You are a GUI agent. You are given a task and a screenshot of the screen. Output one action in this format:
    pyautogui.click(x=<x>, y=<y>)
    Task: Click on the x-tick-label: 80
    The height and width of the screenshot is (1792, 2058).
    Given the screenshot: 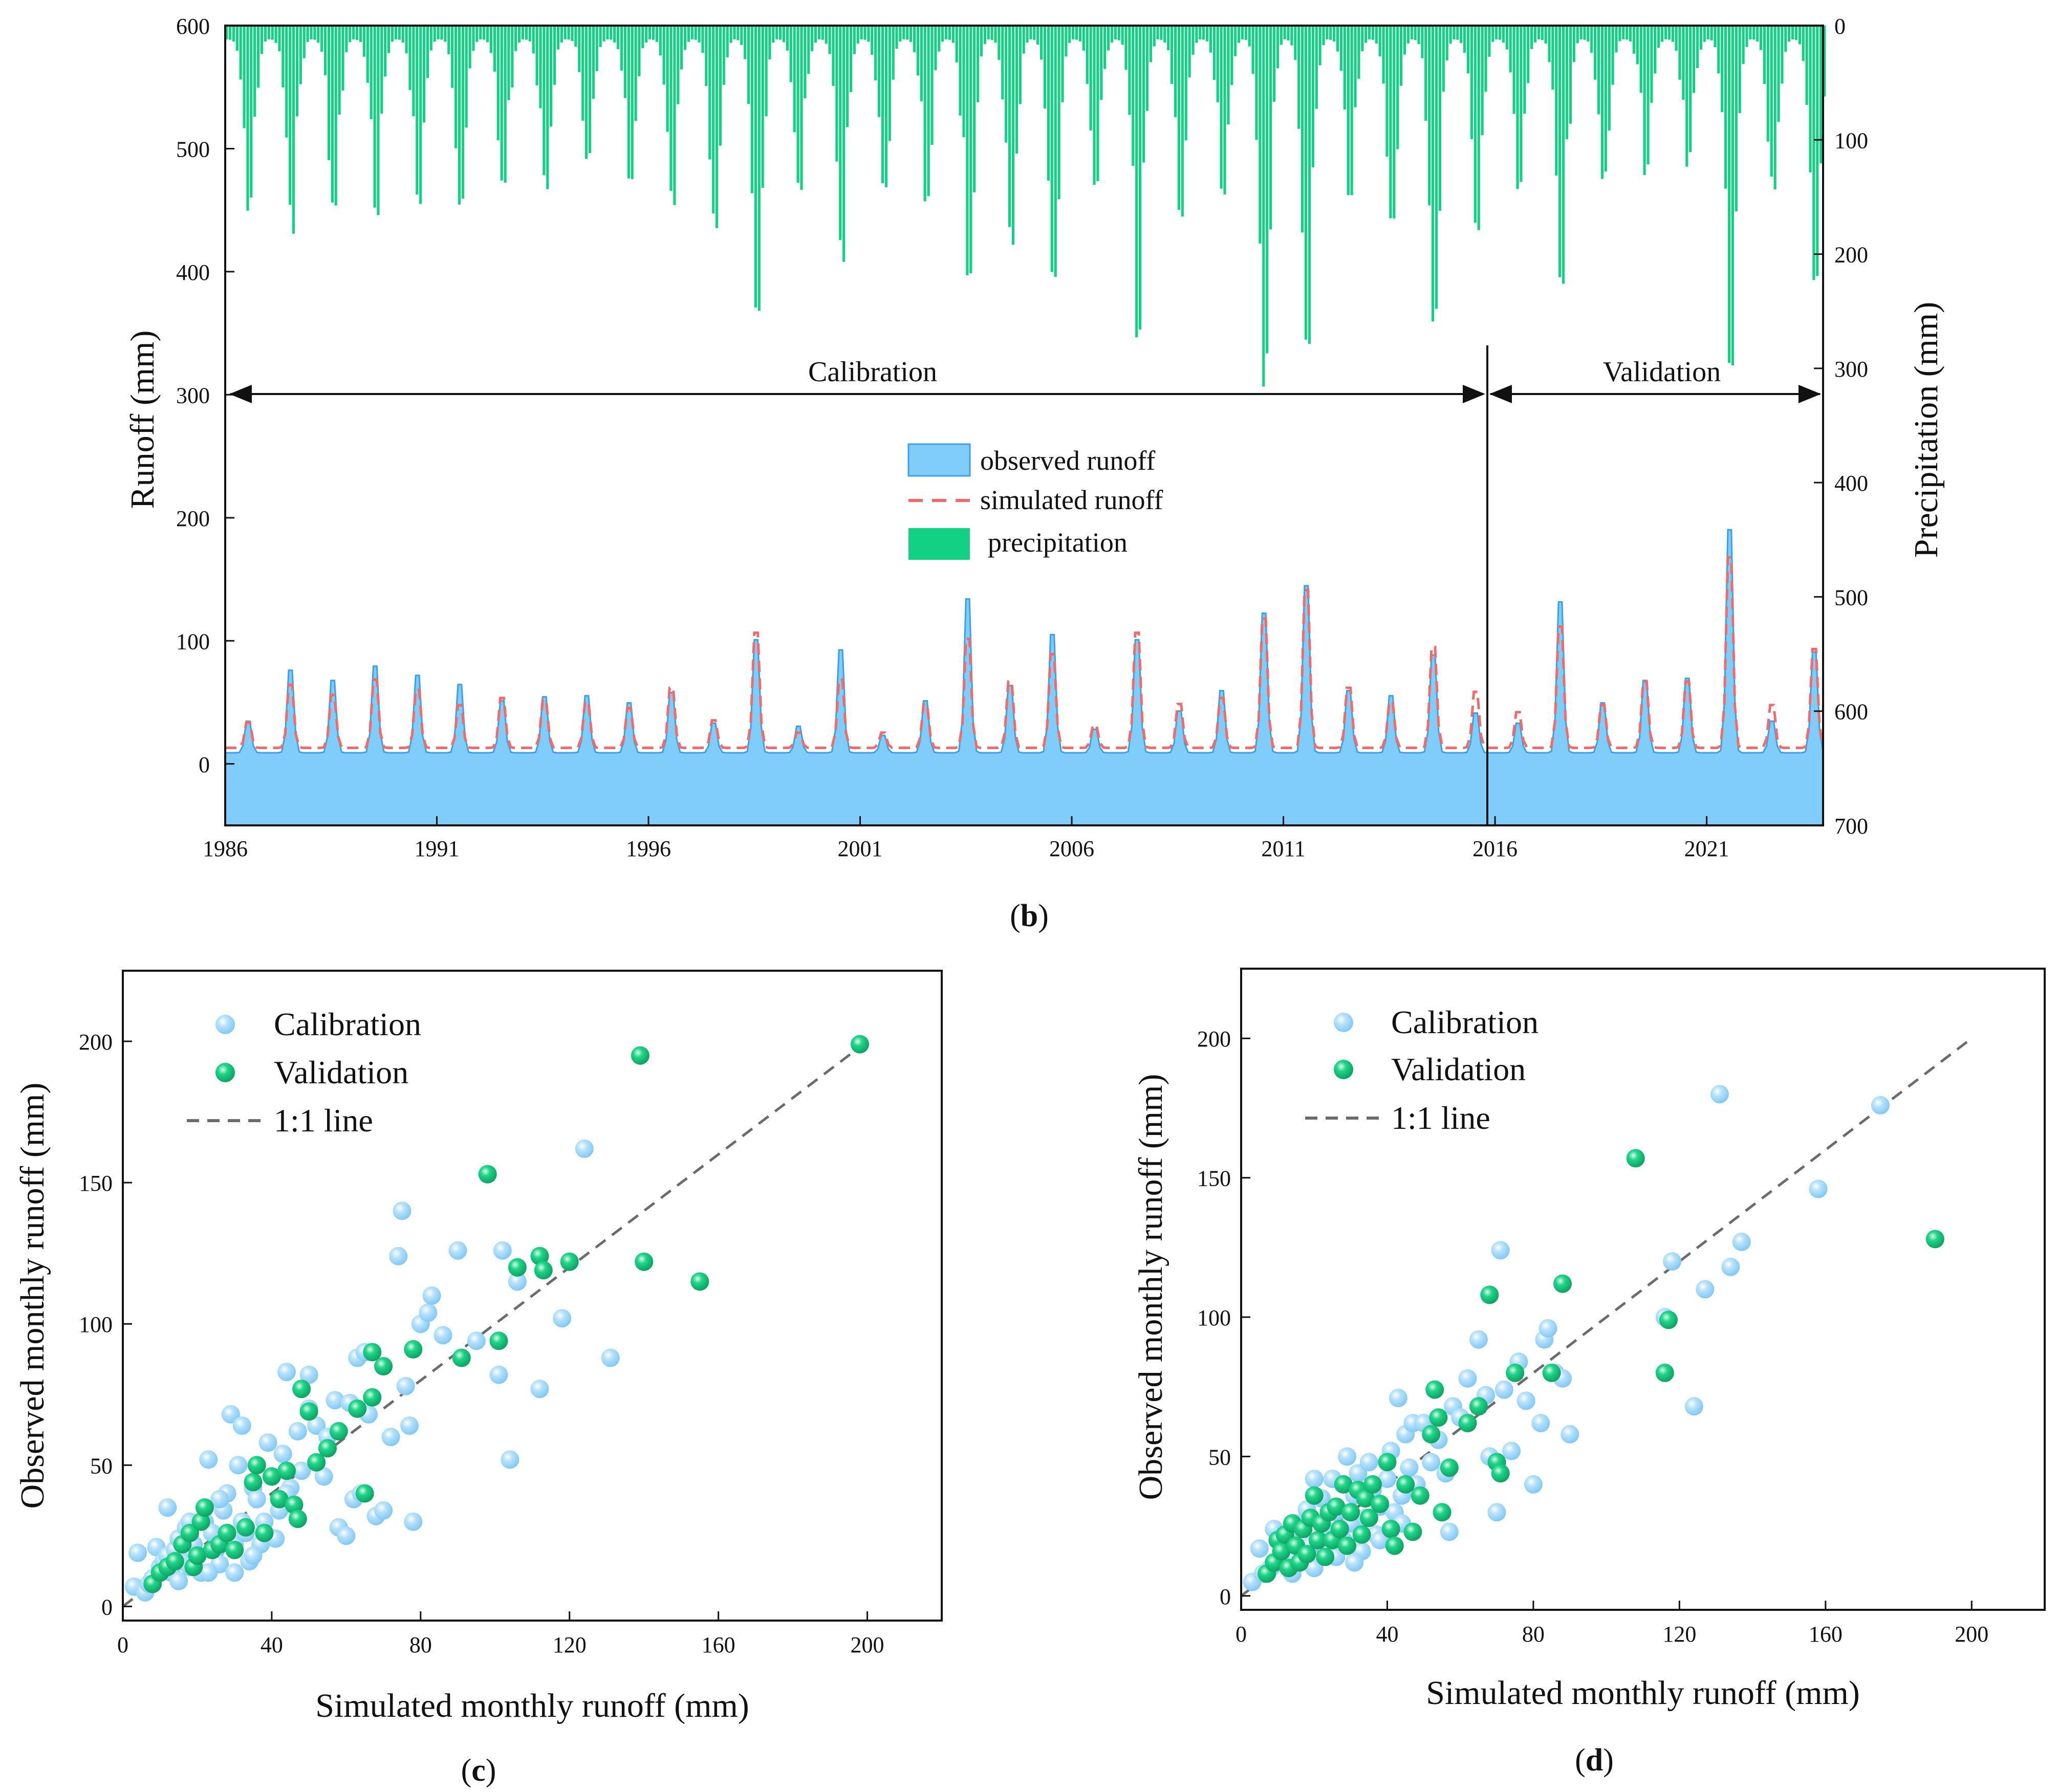 What is the action you would take?
    pyautogui.click(x=420, y=1644)
    